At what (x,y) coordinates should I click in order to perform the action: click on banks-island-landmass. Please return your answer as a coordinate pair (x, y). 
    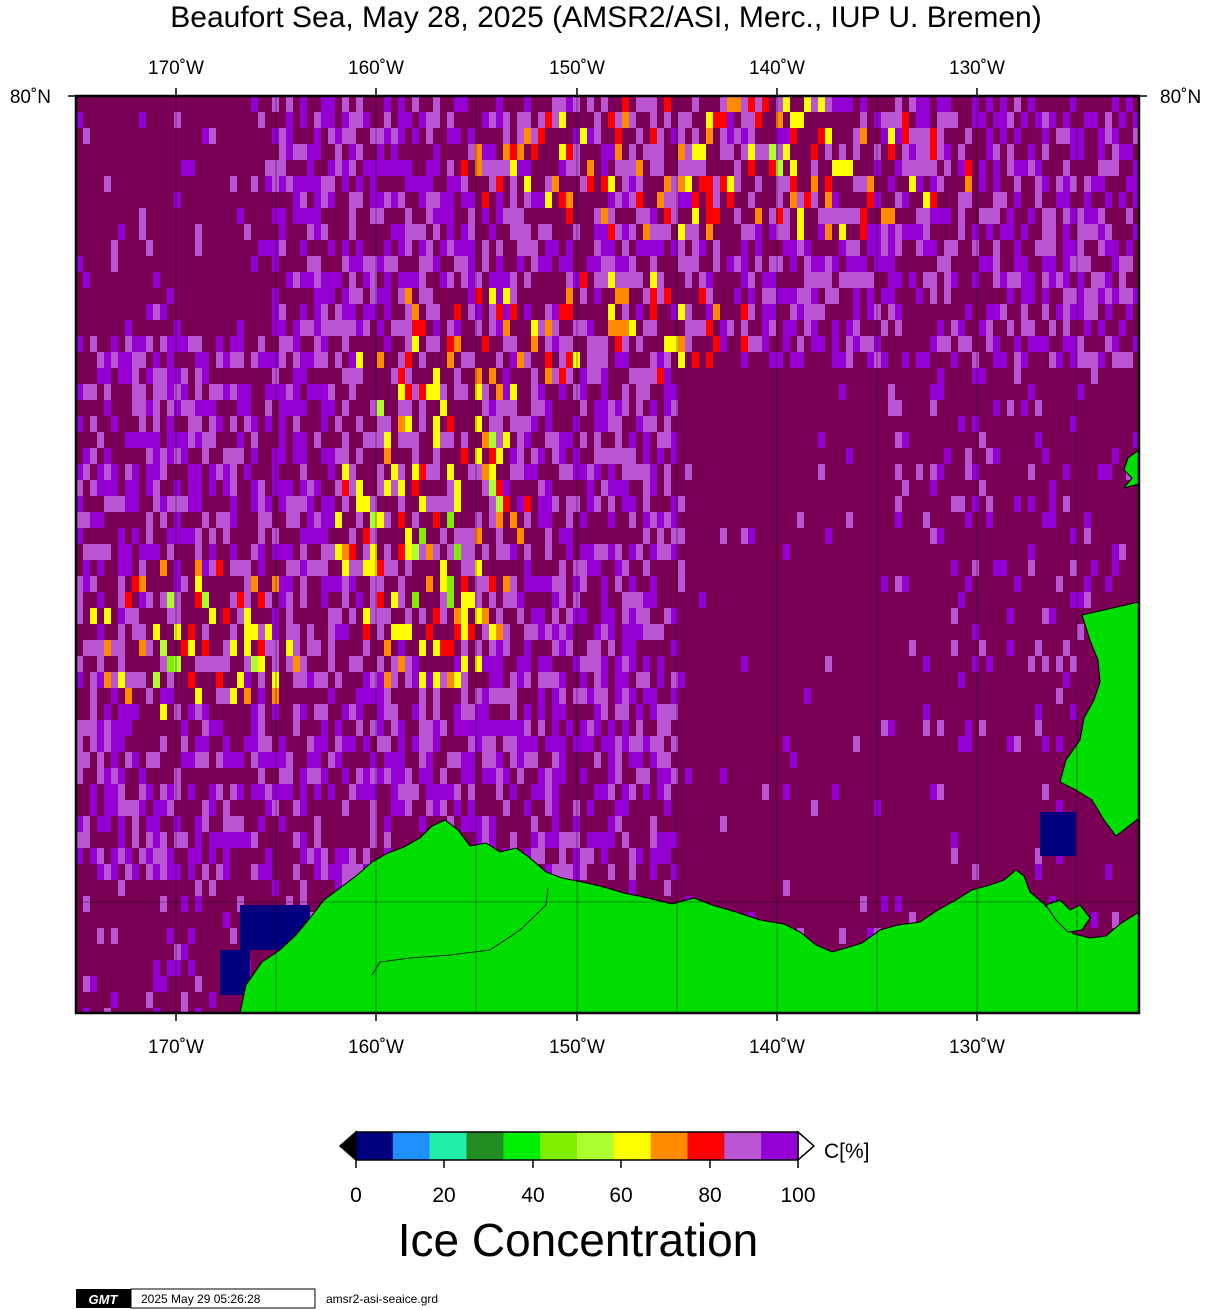
    Looking at the image, I should click on (1099, 719).